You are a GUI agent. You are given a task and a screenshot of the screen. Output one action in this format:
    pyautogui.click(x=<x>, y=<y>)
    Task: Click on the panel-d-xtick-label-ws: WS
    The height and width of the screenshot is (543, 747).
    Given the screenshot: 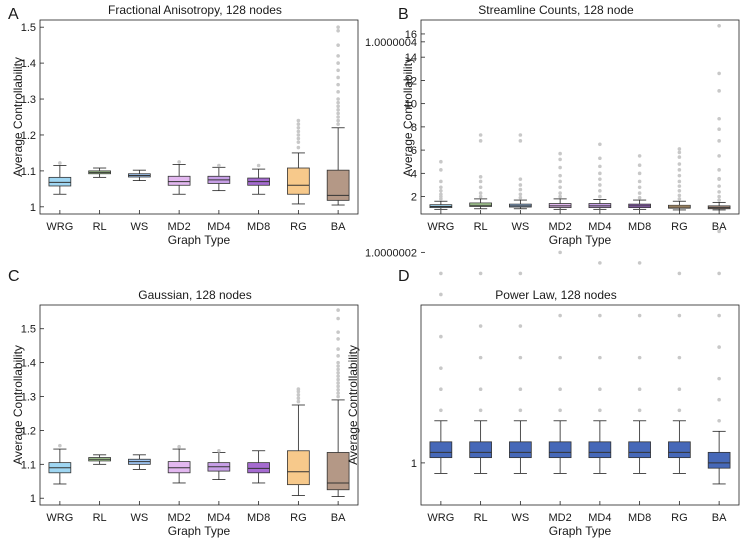 What is the action you would take?
    pyautogui.click(x=521, y=518)
    